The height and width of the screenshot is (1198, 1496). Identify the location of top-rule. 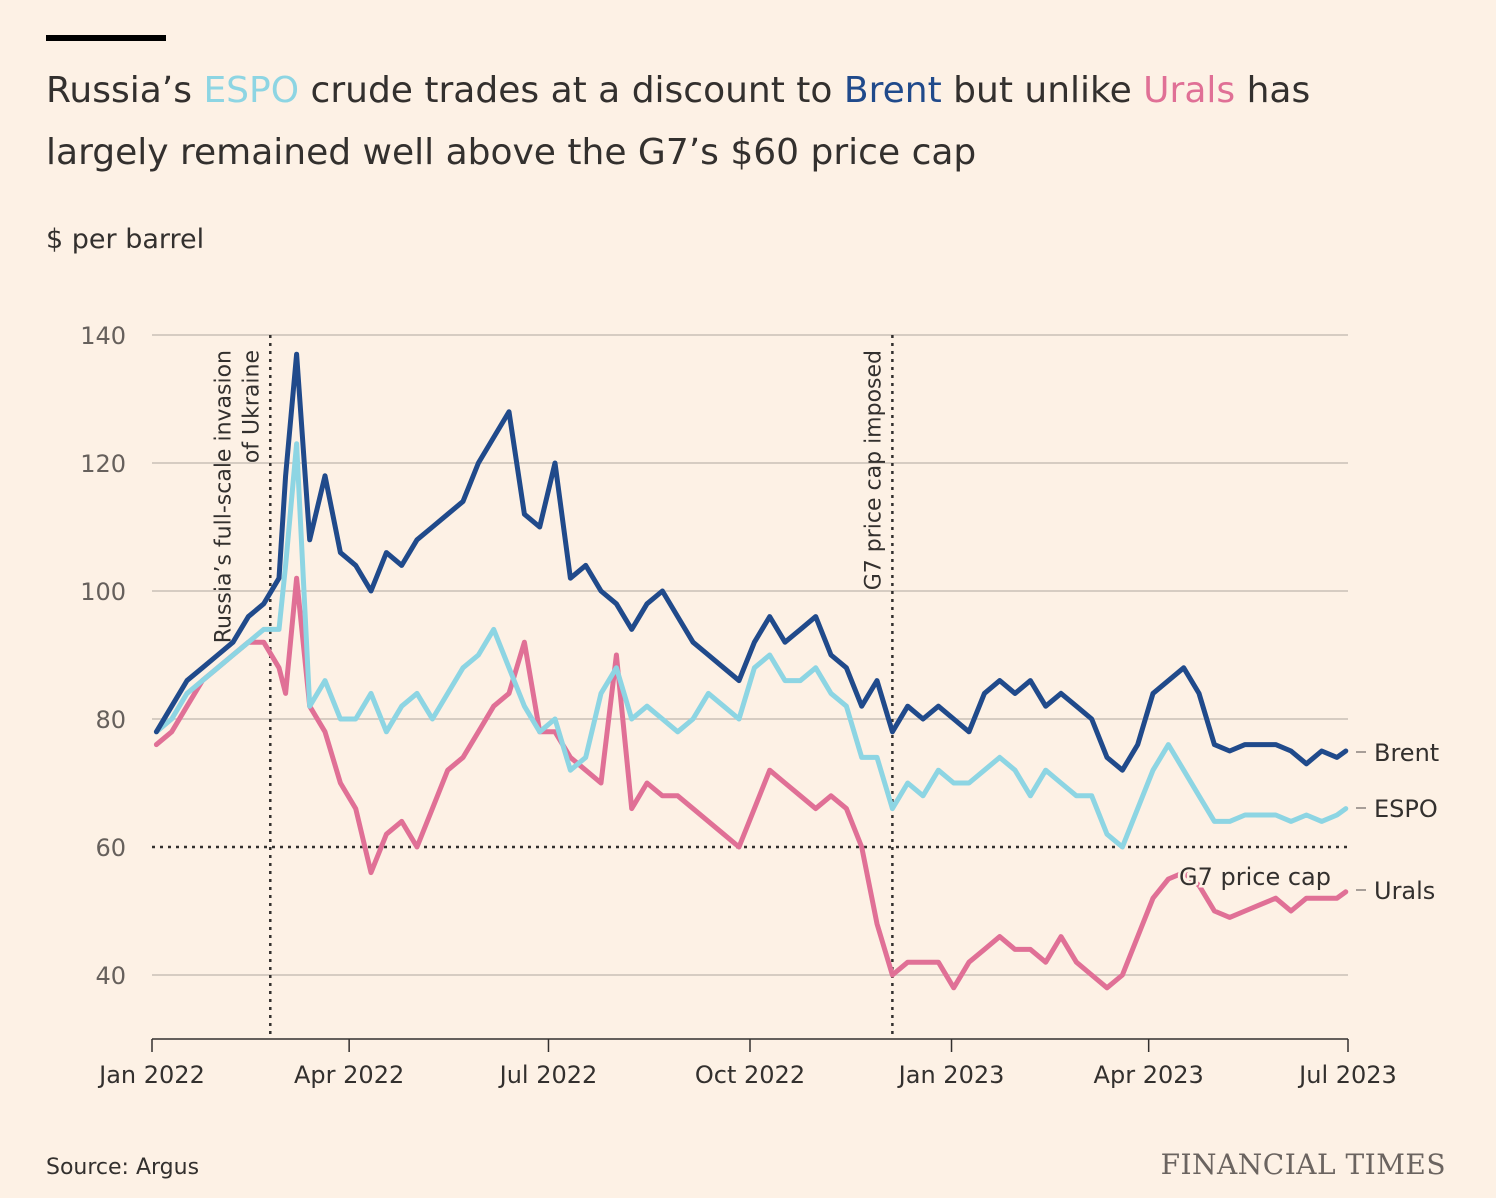
(106, 38).